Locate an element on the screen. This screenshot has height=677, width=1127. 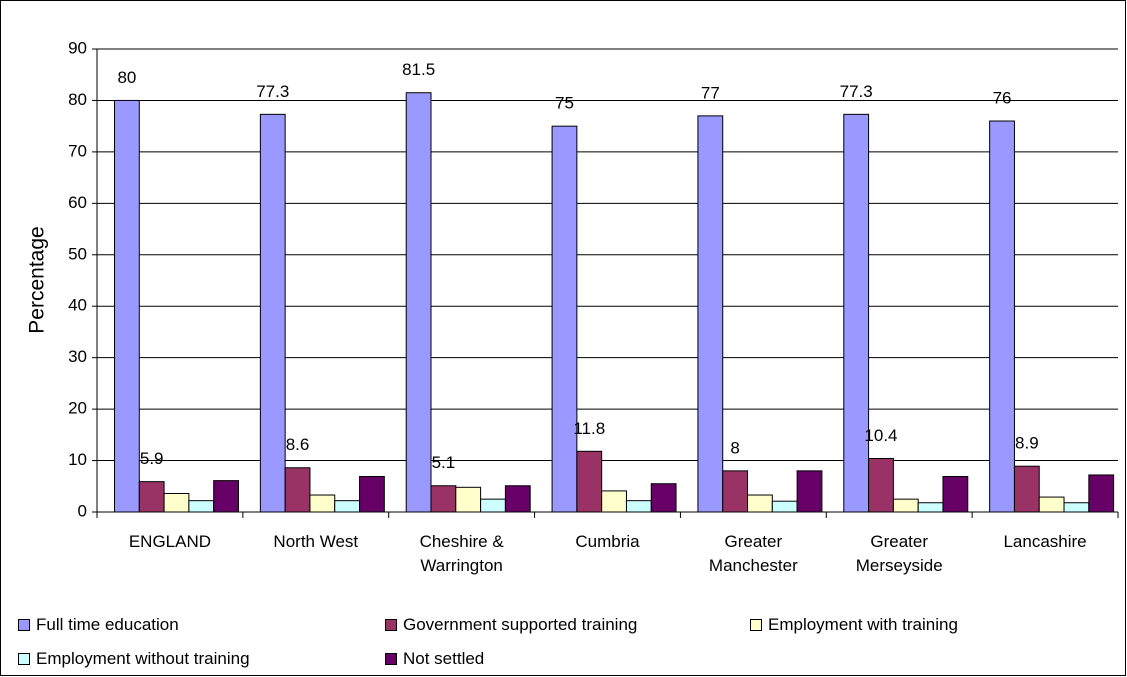
data-label: 10.4 is located at coordinates (880, 435).